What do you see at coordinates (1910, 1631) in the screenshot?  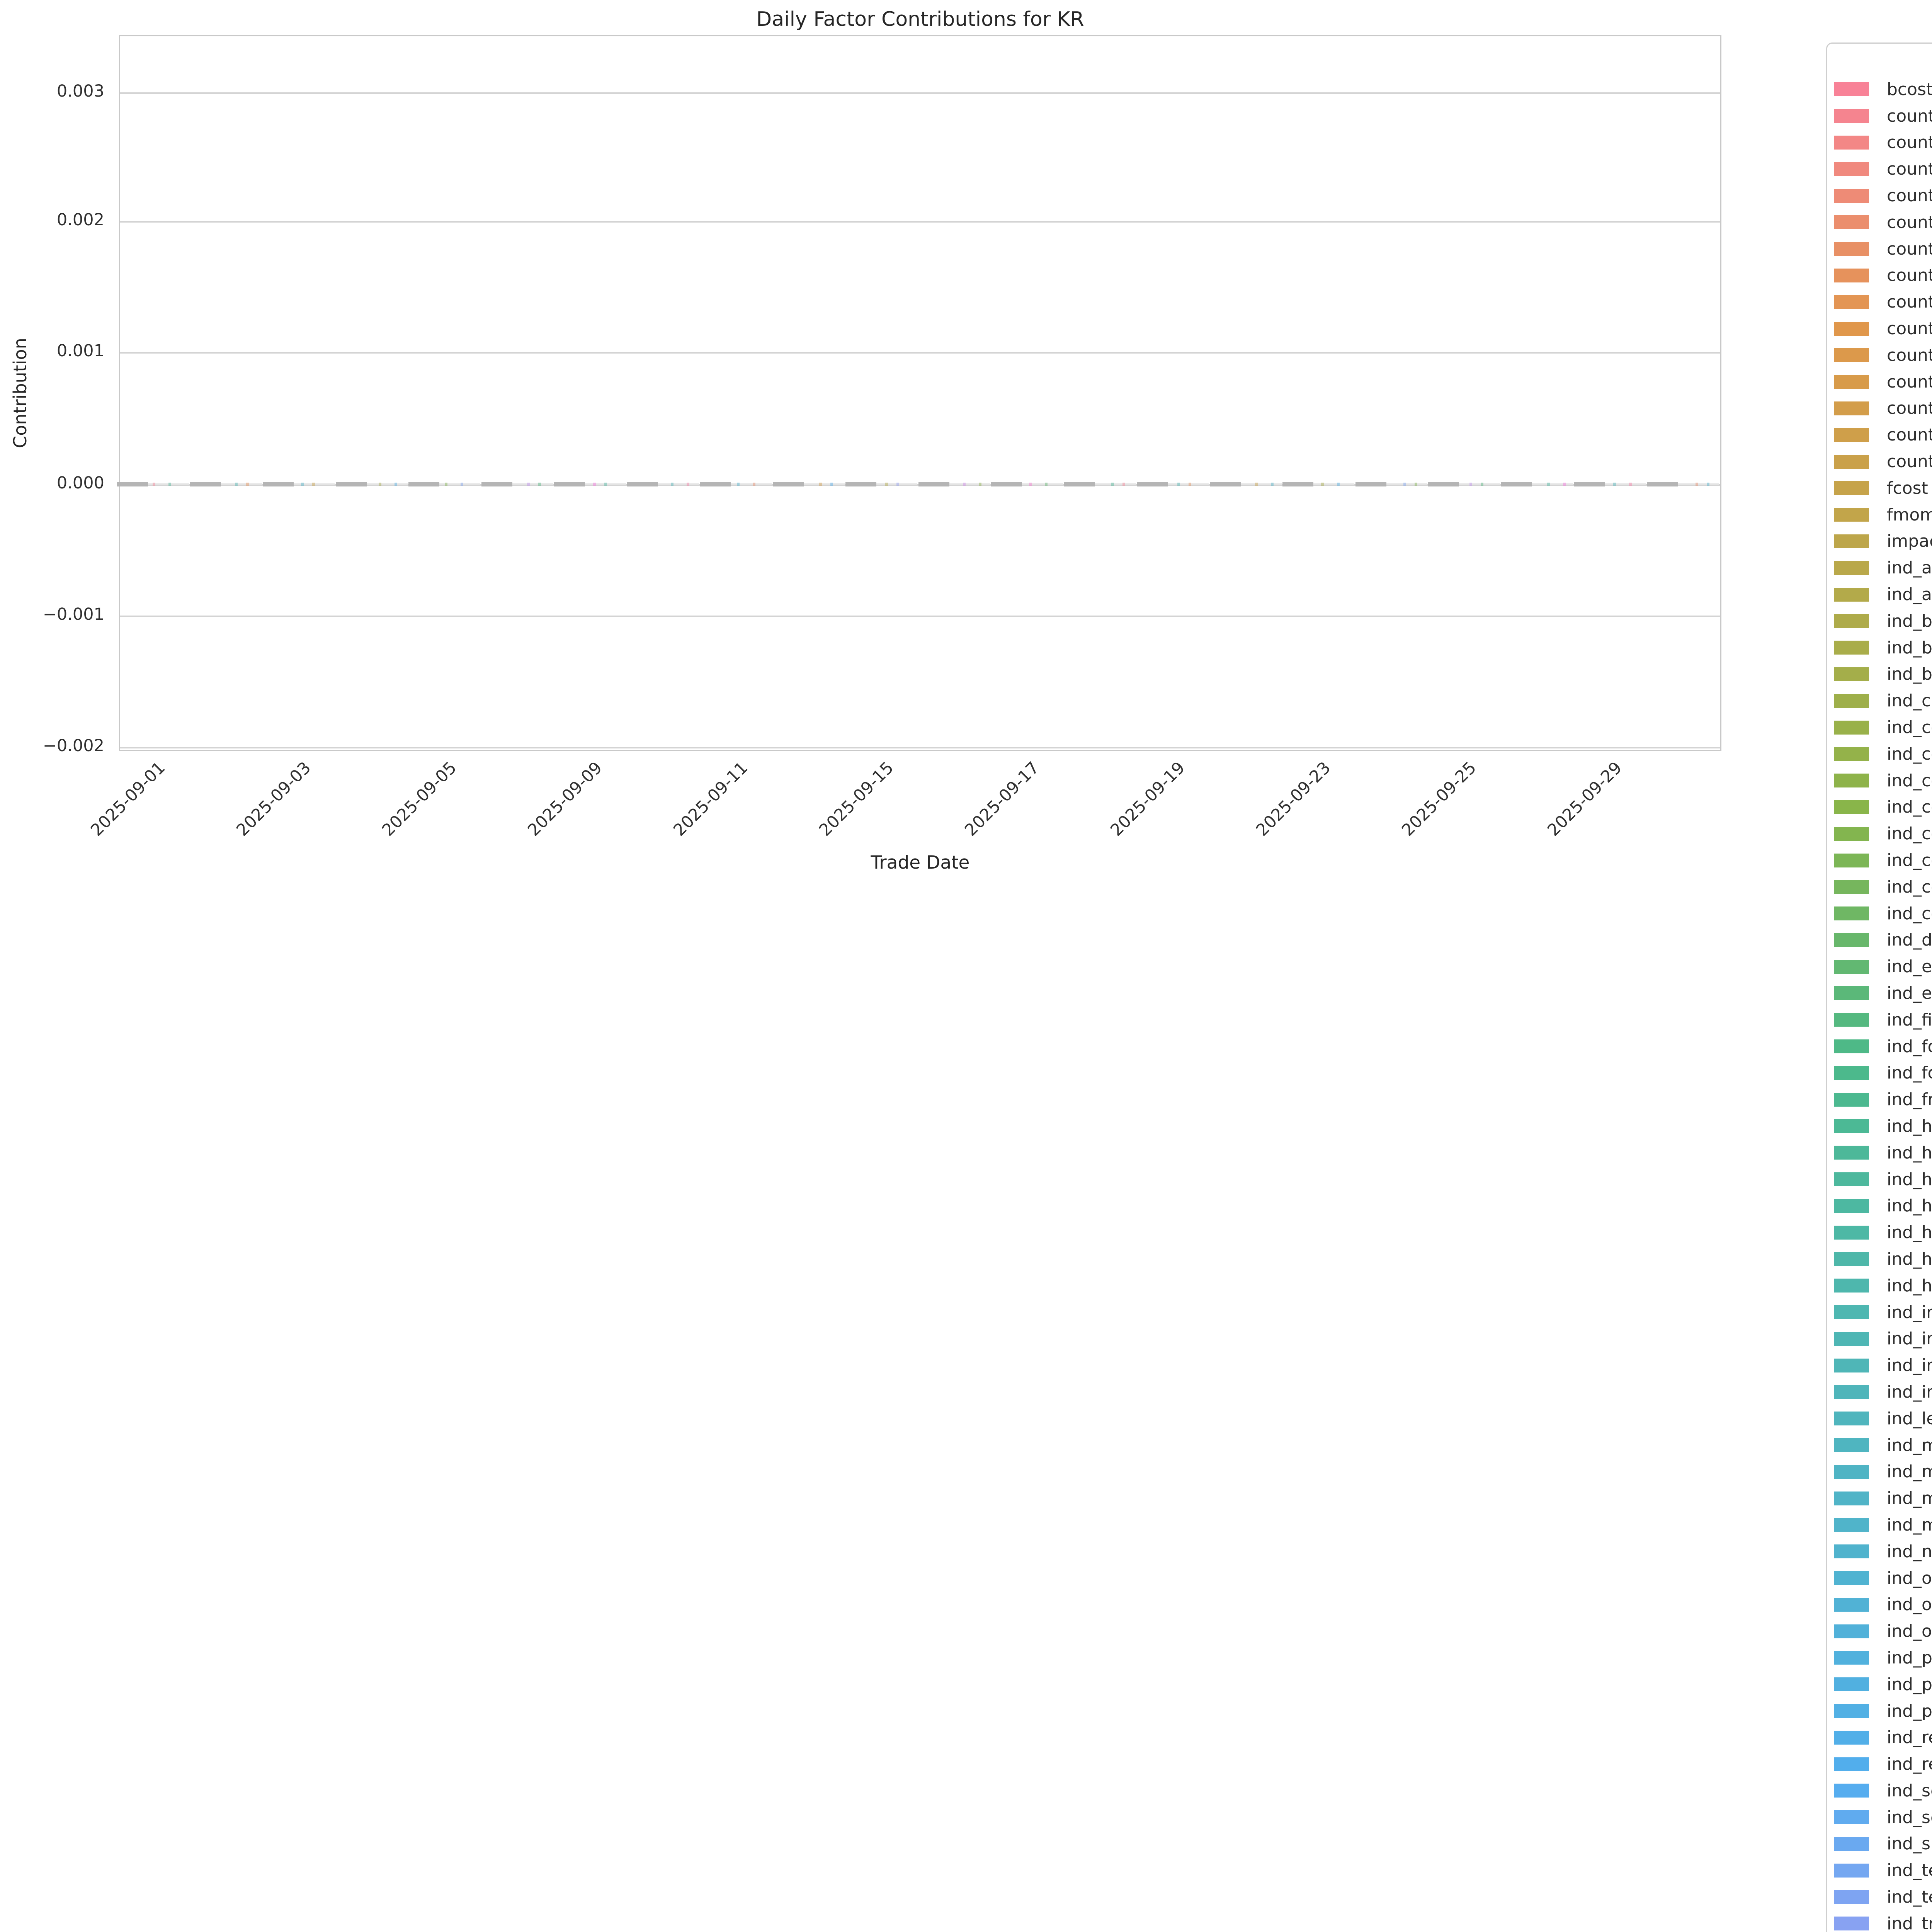 I see `legend-label: ind_oil_gas_equipment_services` at bounding box center [1910, 1631].